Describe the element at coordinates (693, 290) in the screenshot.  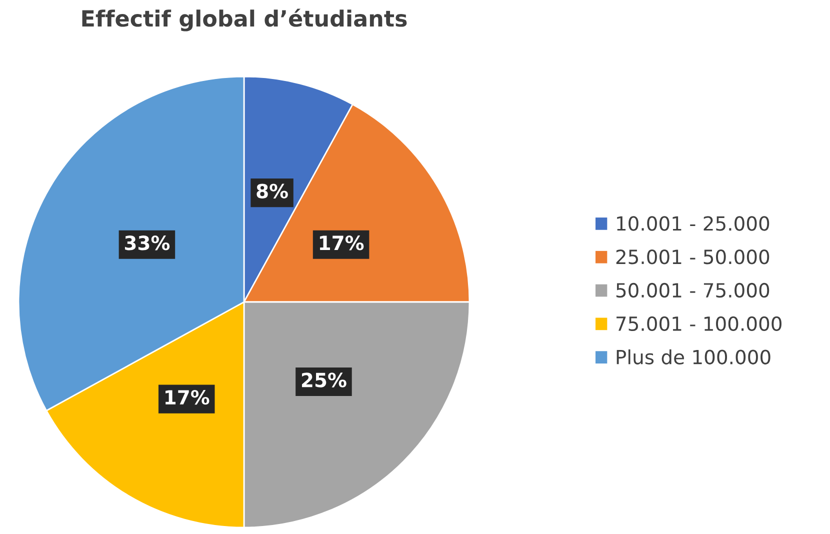
I see `legend-label: 50.001 - 75.000` at that location.